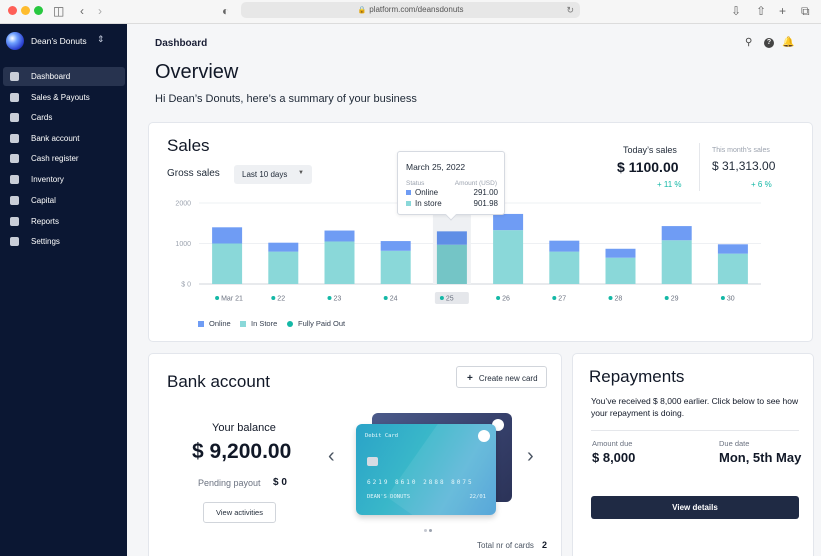 The height and width of the screenshot is (556, 821). I want to click on sidebar-toggle-icon: ◫, so click(59, 11).